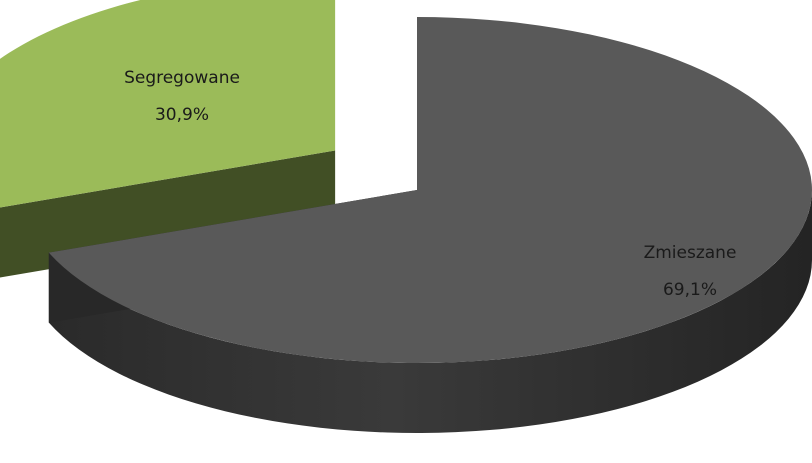 Image resolution: width=812 pixels, height=463 pixels. I want to click on slice-label-value-zmieszane: 69,1%, so click(690, 290).